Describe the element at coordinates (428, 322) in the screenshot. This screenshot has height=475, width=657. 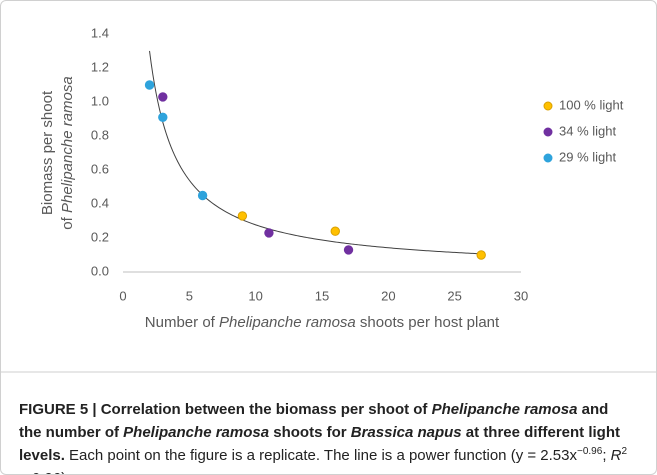
I see `x-axis-label-part: shoots per host plant` at that location.